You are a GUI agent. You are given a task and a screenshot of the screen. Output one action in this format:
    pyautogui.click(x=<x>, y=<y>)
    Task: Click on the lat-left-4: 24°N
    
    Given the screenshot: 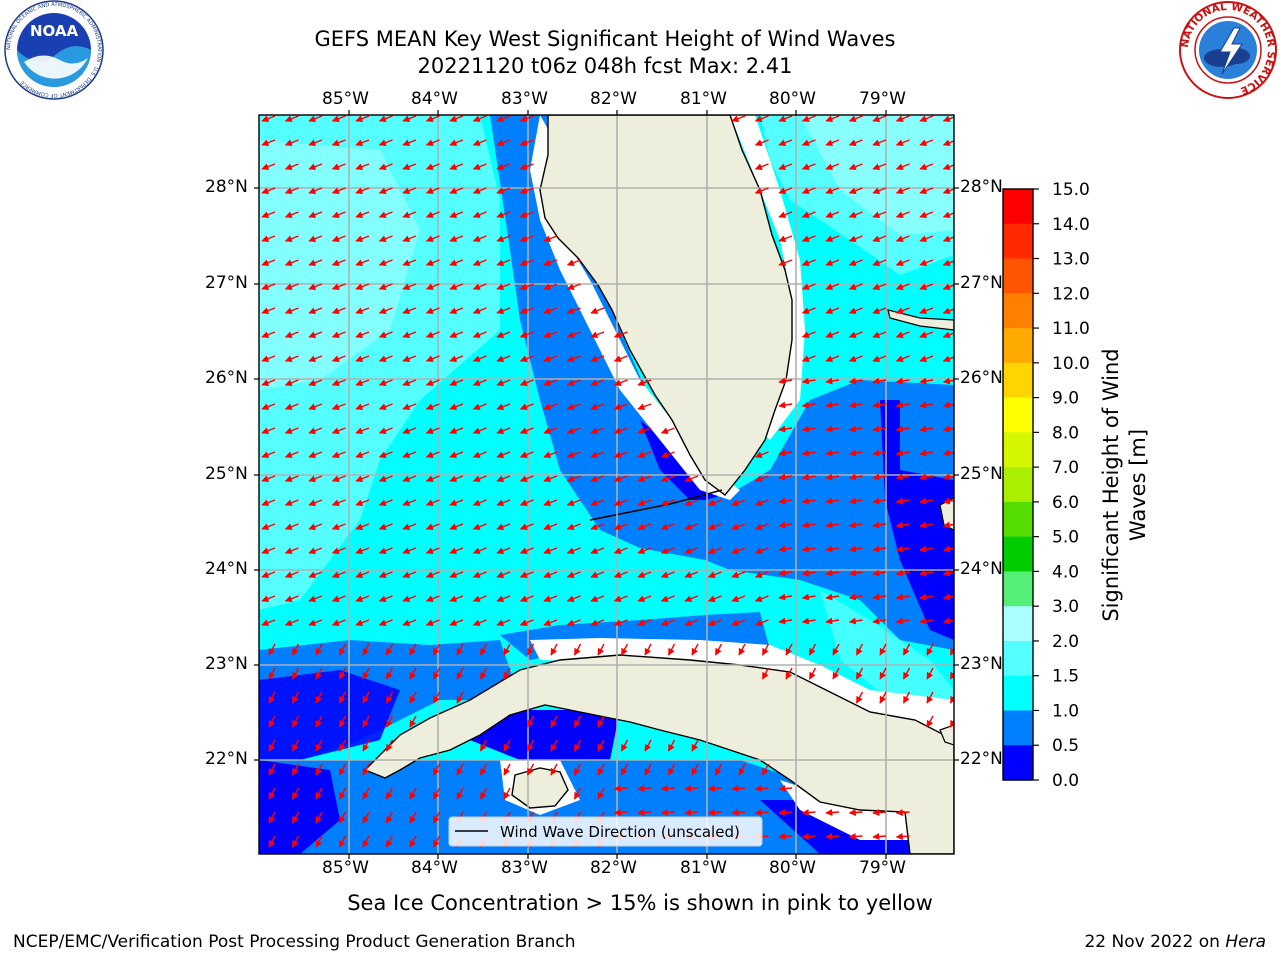 What is the action you would take?
    pyautogui.click(x=226, y=569)
    